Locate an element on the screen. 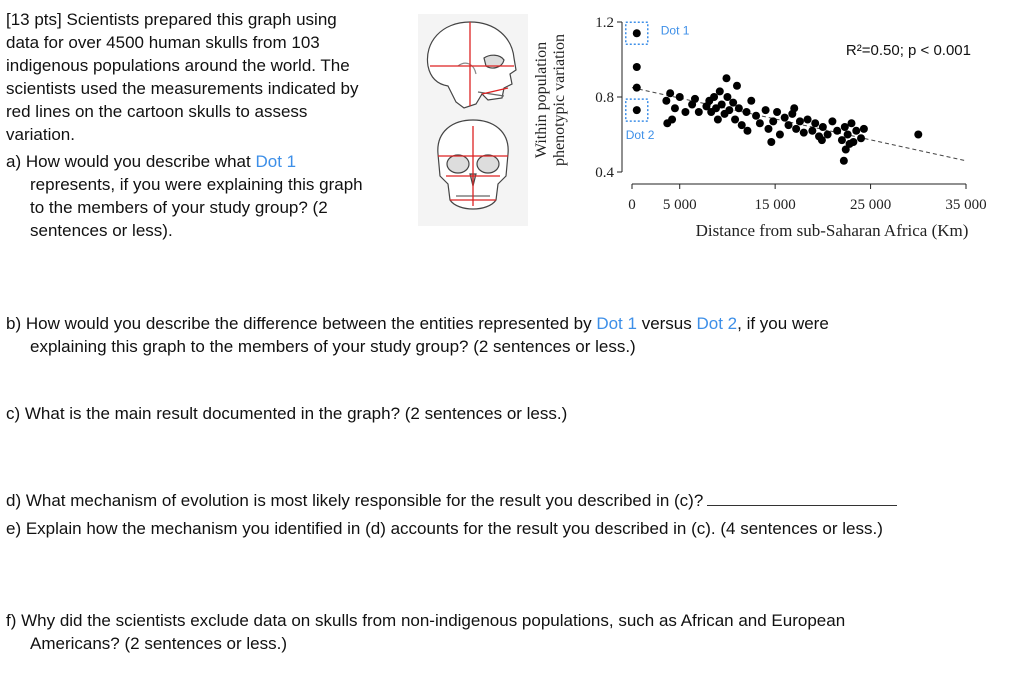 This screenshot has width=1024, height=680. y-tick-label: 0.4 is located at coordinates (604, 173).